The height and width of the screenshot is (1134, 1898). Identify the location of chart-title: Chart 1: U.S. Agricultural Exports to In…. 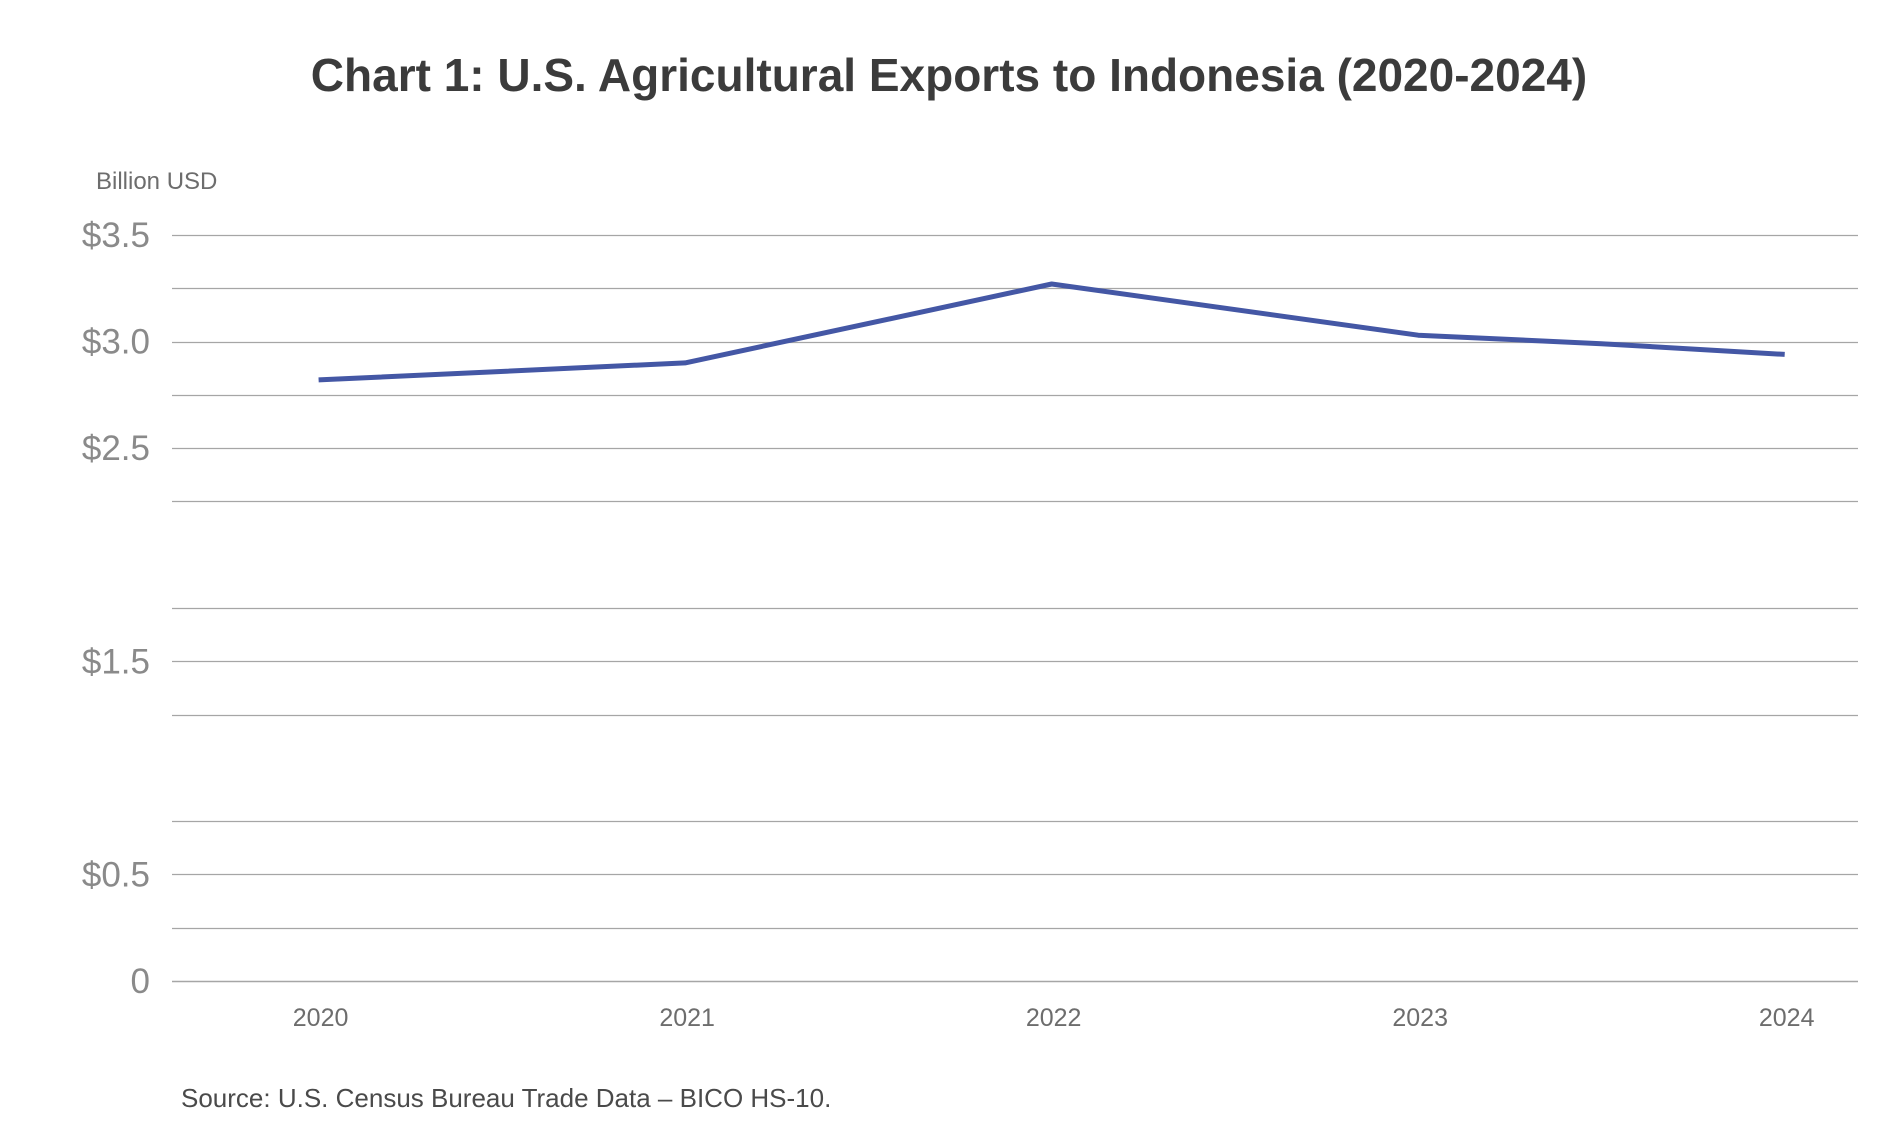
(949, 75).